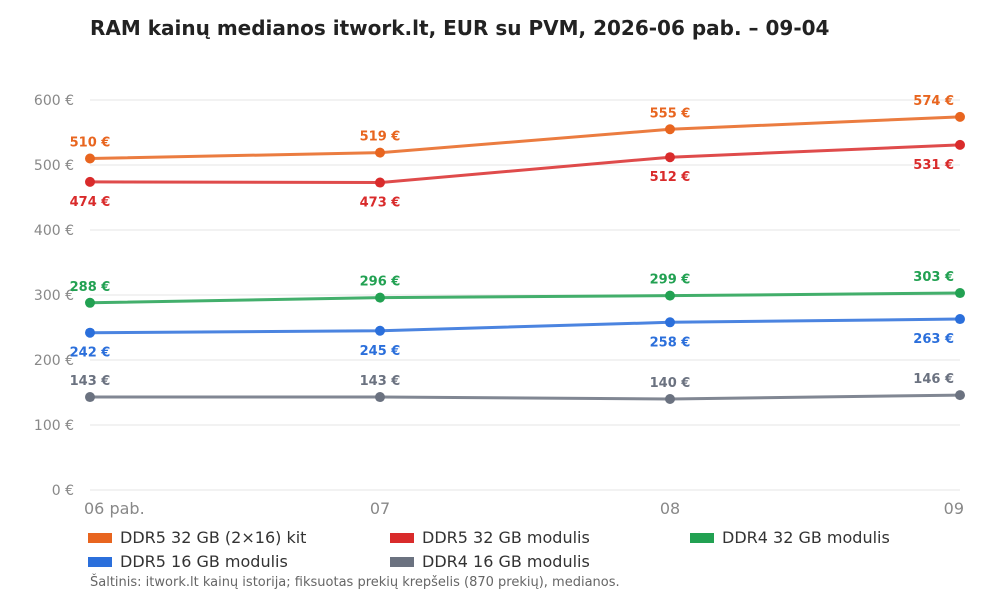 Image resolution: width=1000 pixels, height=600 pixels. Describe the element at coordinates (114, 508) in the screenshot. I see `x-tick-label: 06 pab.` at that location.